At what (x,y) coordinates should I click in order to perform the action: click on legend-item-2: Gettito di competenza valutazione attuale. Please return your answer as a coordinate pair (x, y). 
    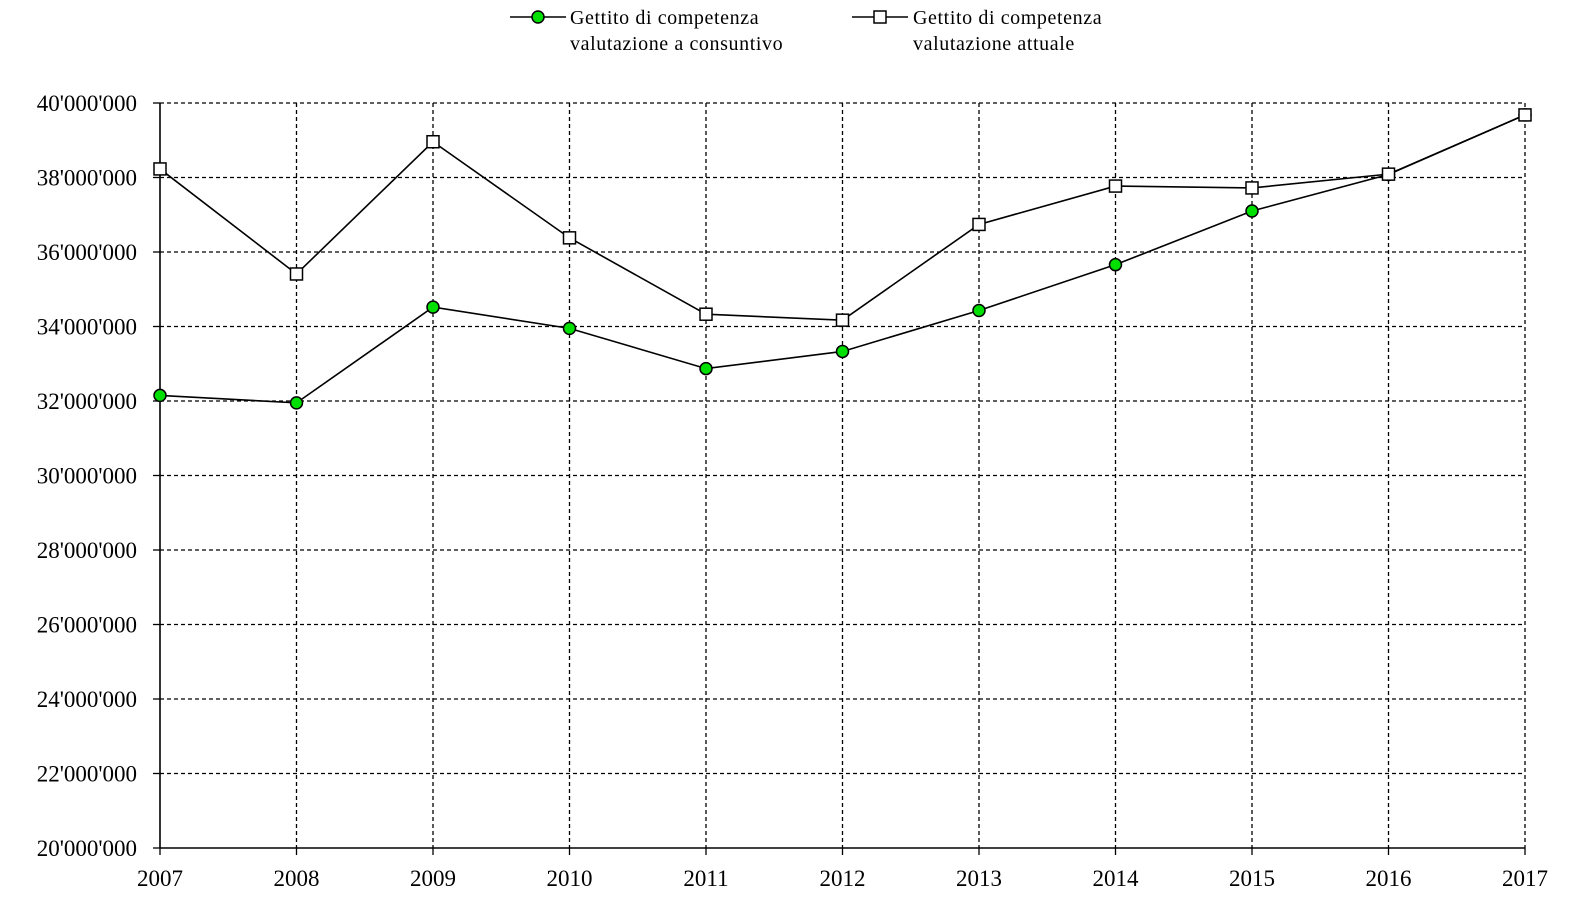
    Looking at the image, I should click on (977, 31).